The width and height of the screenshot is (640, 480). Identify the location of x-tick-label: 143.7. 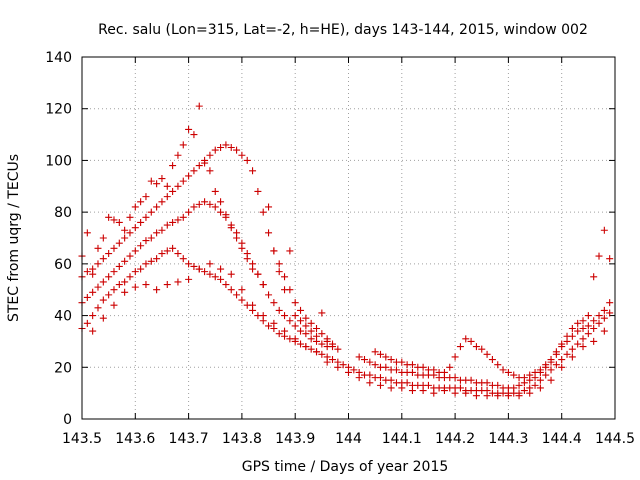
(189, 439).